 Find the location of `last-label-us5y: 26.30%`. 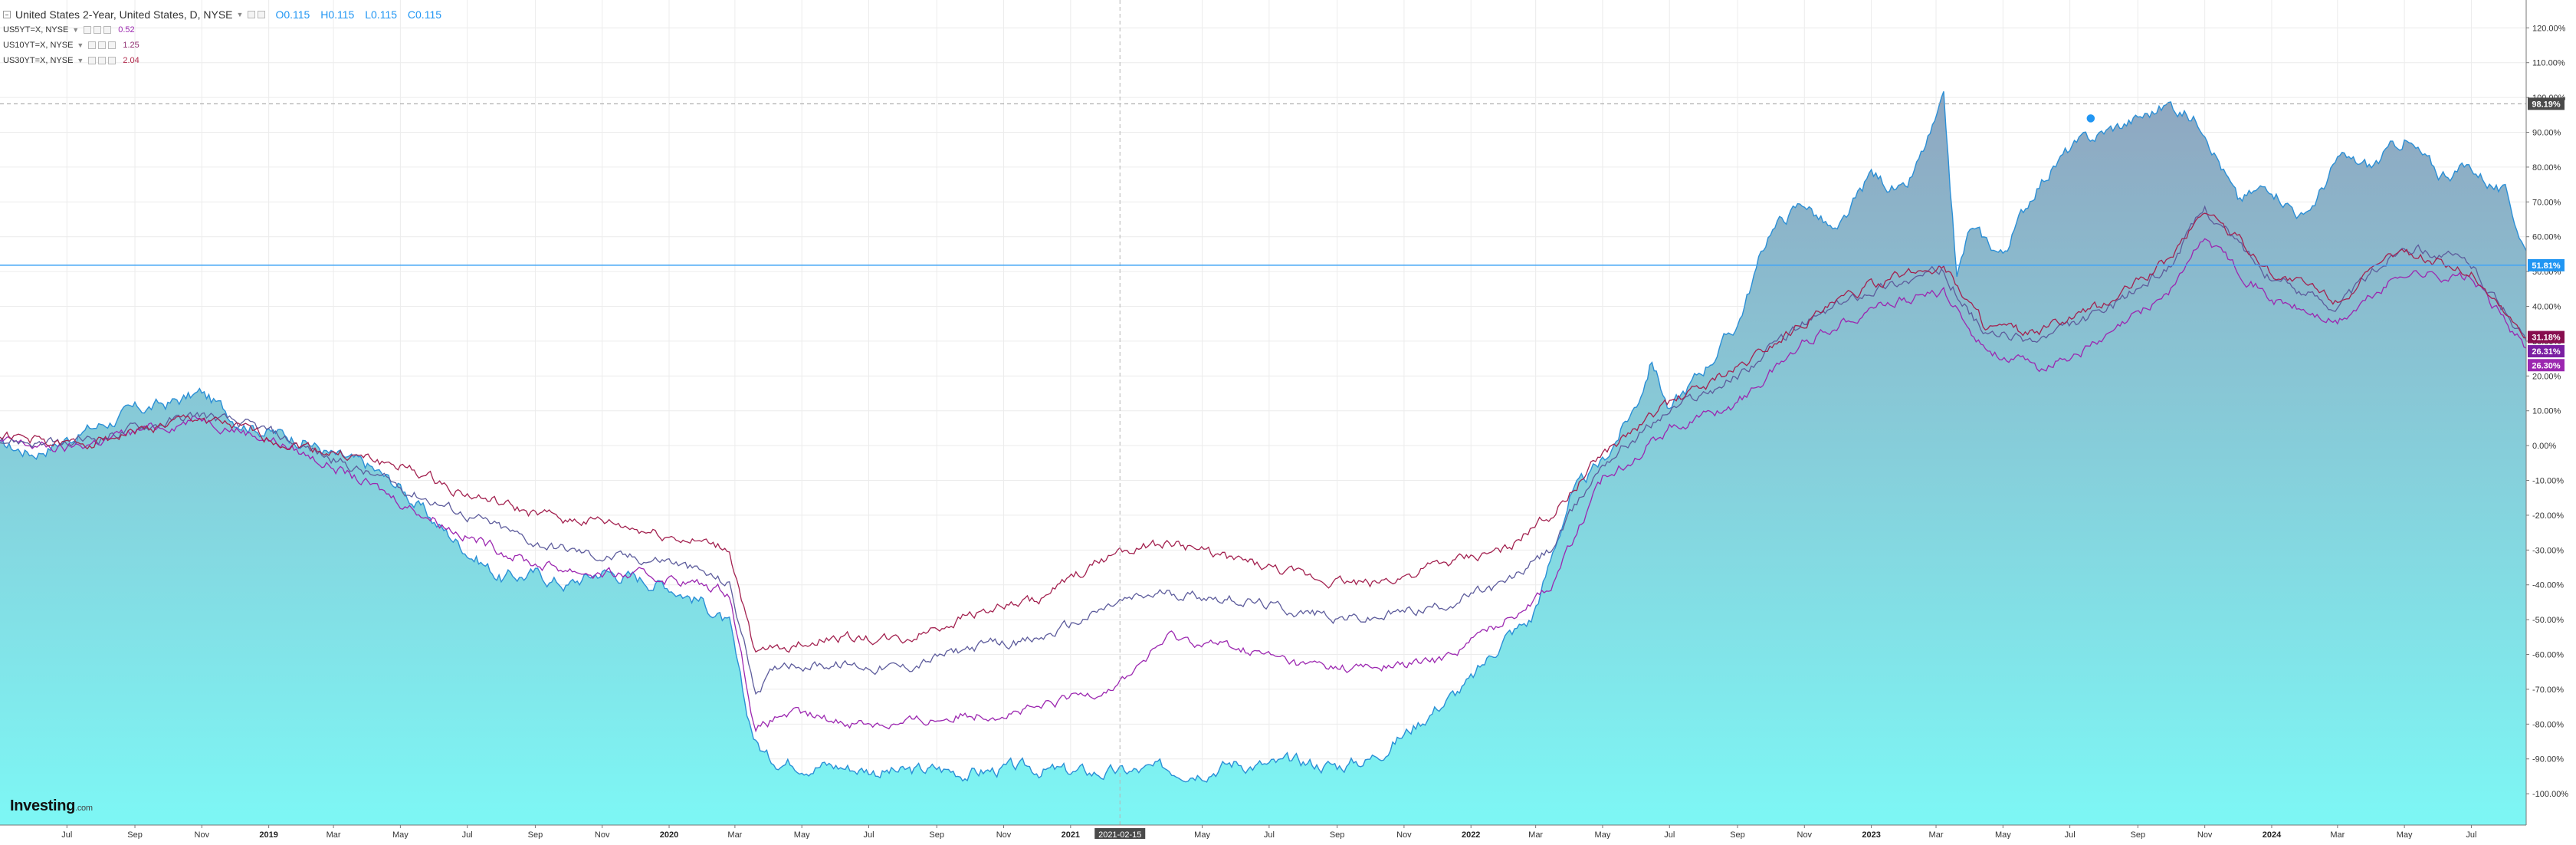

last-label-us5y: 26.30% is located at coordinates (2546, 365).